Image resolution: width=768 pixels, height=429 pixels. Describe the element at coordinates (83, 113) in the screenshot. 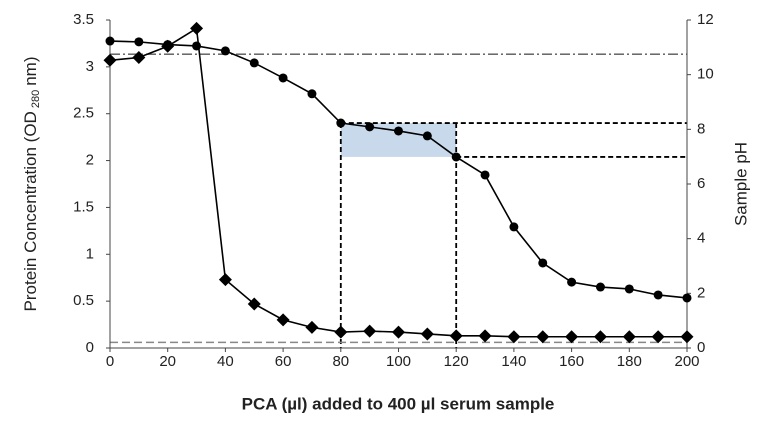

I see `y-tick-label: 2.5` at that location.